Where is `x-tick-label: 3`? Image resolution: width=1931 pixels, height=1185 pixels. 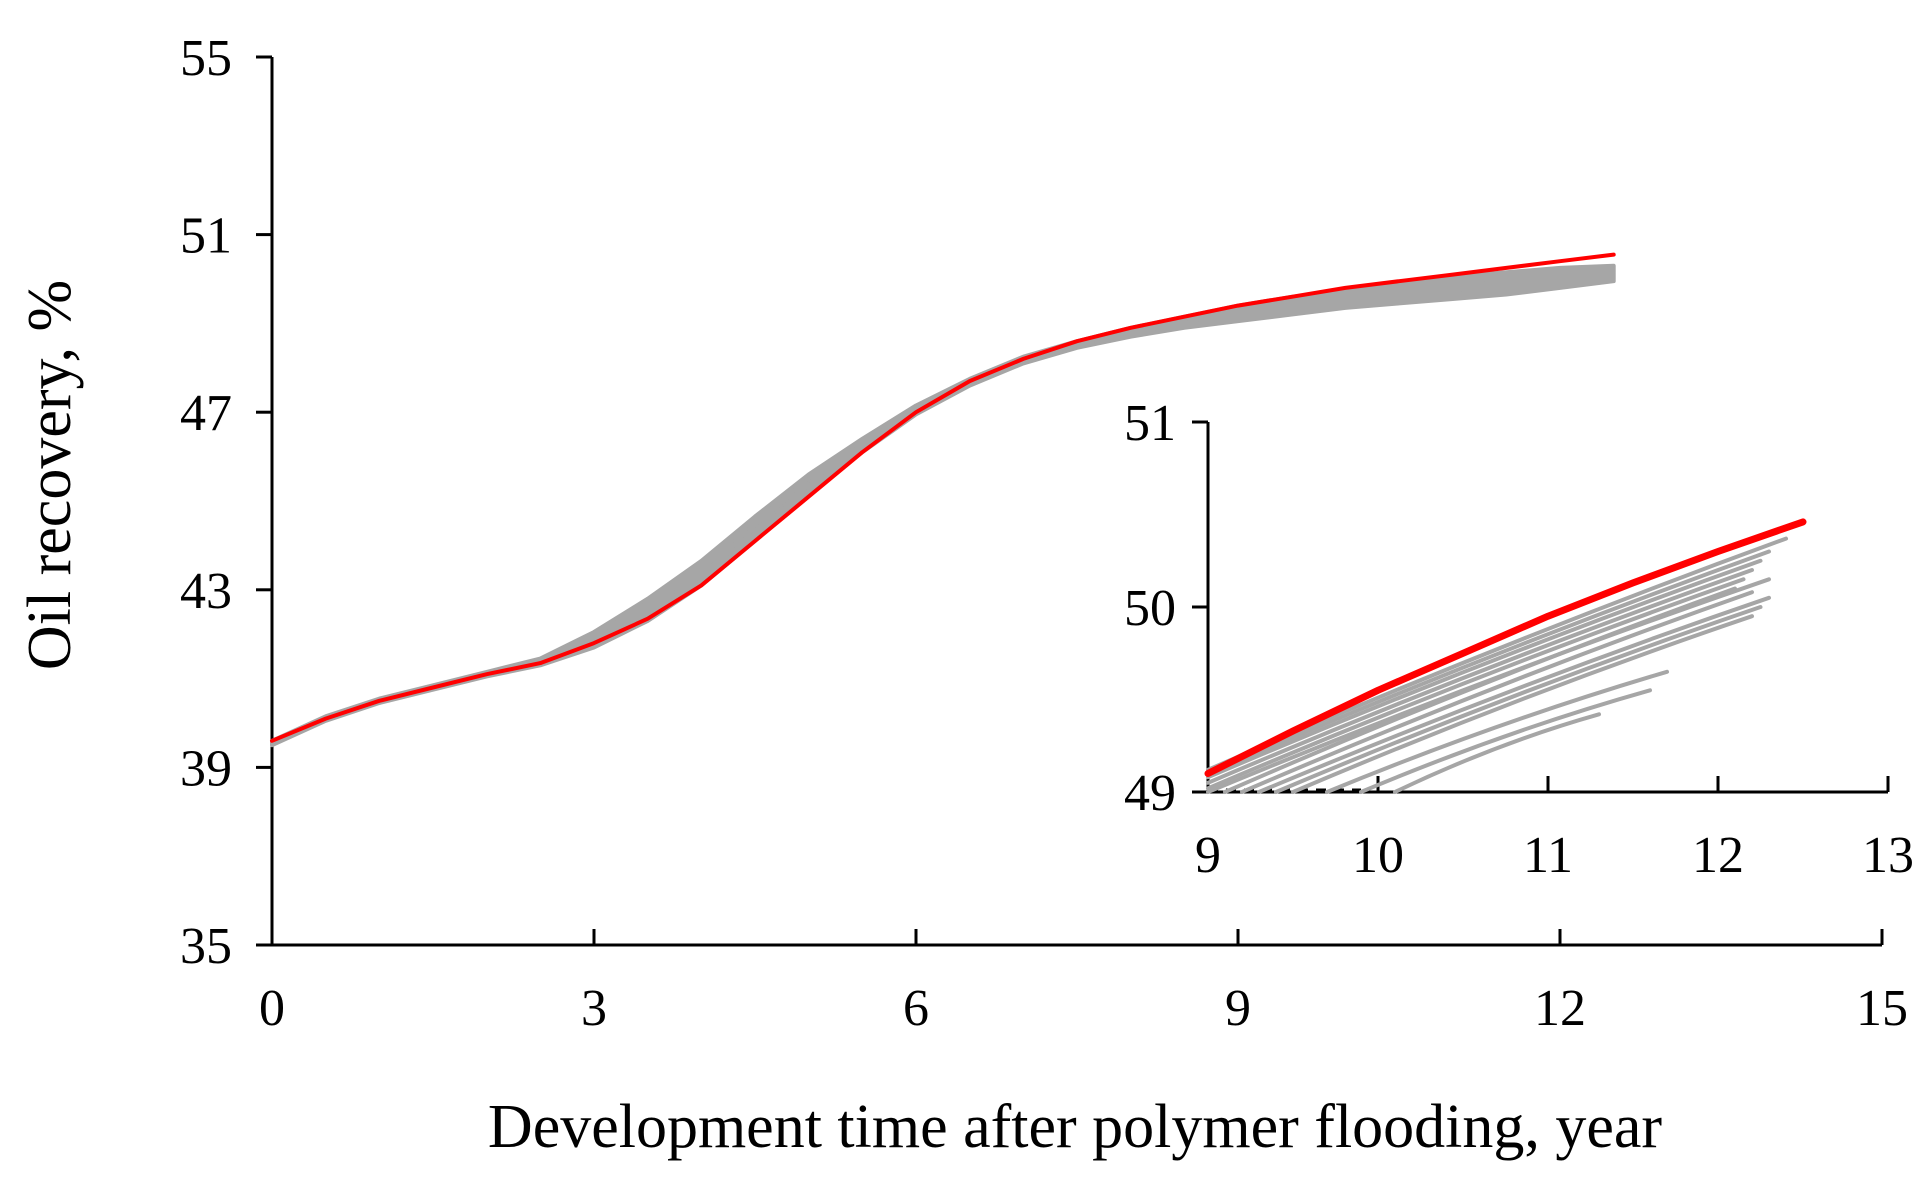 x-tick-label: 3 is located at coordinates (594, 1008).